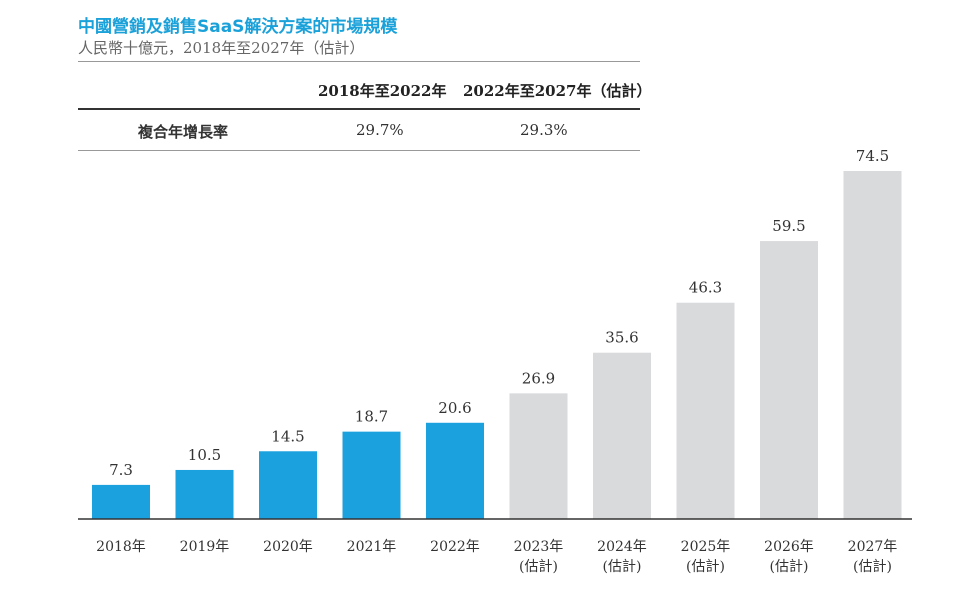 Image resolution: width=960 pixels, height=604 pixels. Describe the element at coordinates (788, 226) in the screenshot. I see `data-label: 59.5` at that location.